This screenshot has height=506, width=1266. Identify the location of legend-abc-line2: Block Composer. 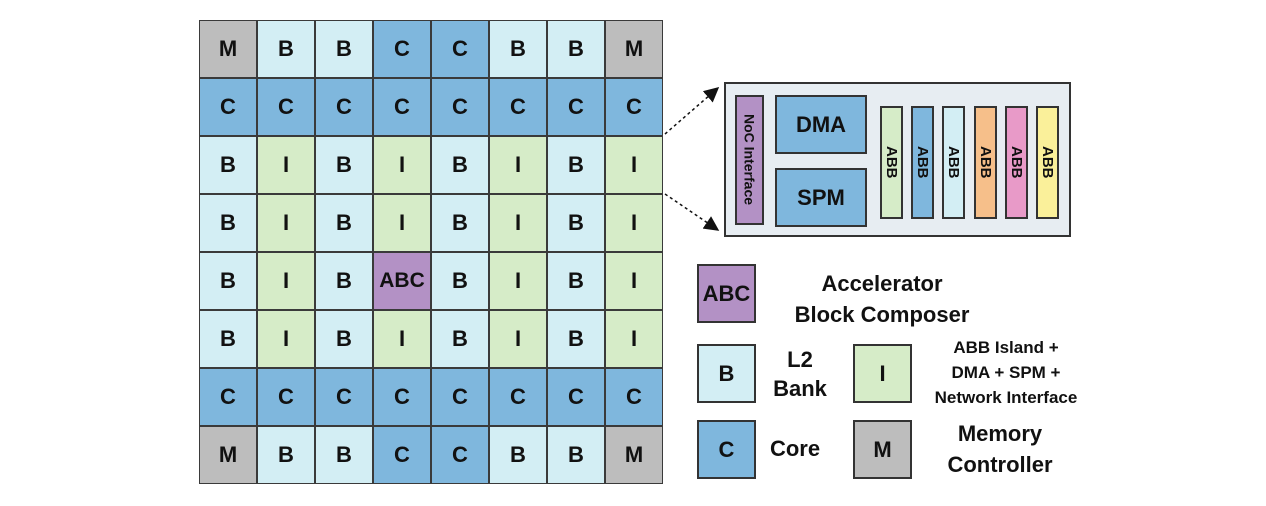
(882, 314).